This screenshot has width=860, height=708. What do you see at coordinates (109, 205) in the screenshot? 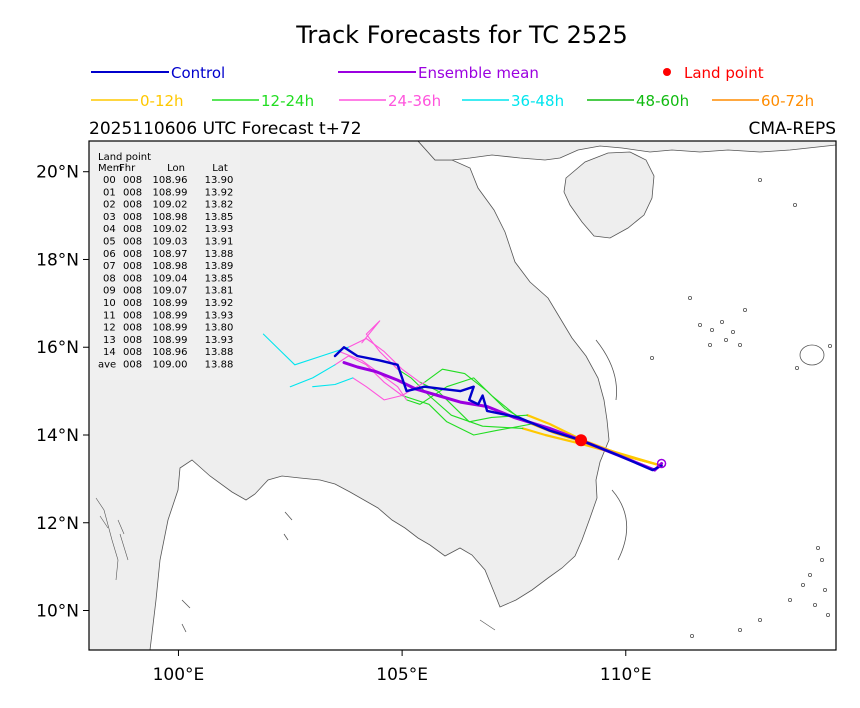
I see `land-table-cell: 02` at bounding box center [109, 205].